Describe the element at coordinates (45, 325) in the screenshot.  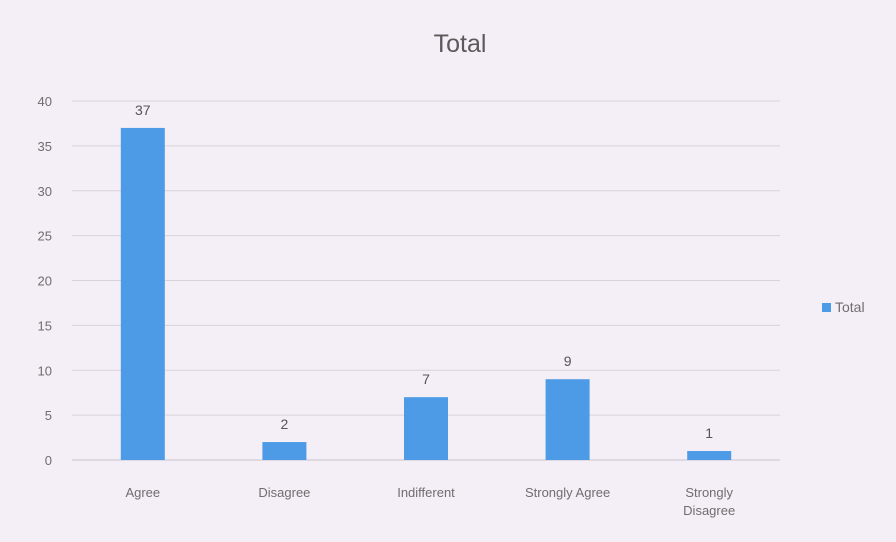
I see `y-tick-label: 15` at that location.